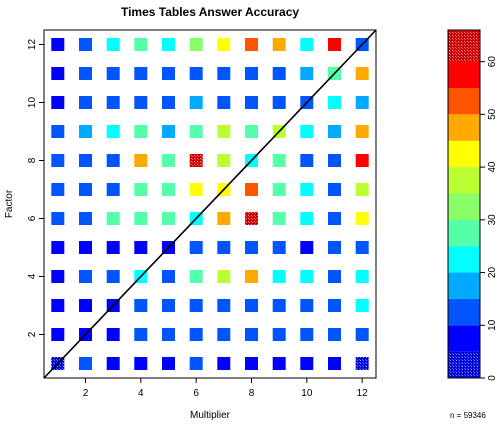 This screenshot has height=428, width=500. Describe the element at coordinates (32, 45) in the screenshot. I see `y-tick-label: 12` at that location.